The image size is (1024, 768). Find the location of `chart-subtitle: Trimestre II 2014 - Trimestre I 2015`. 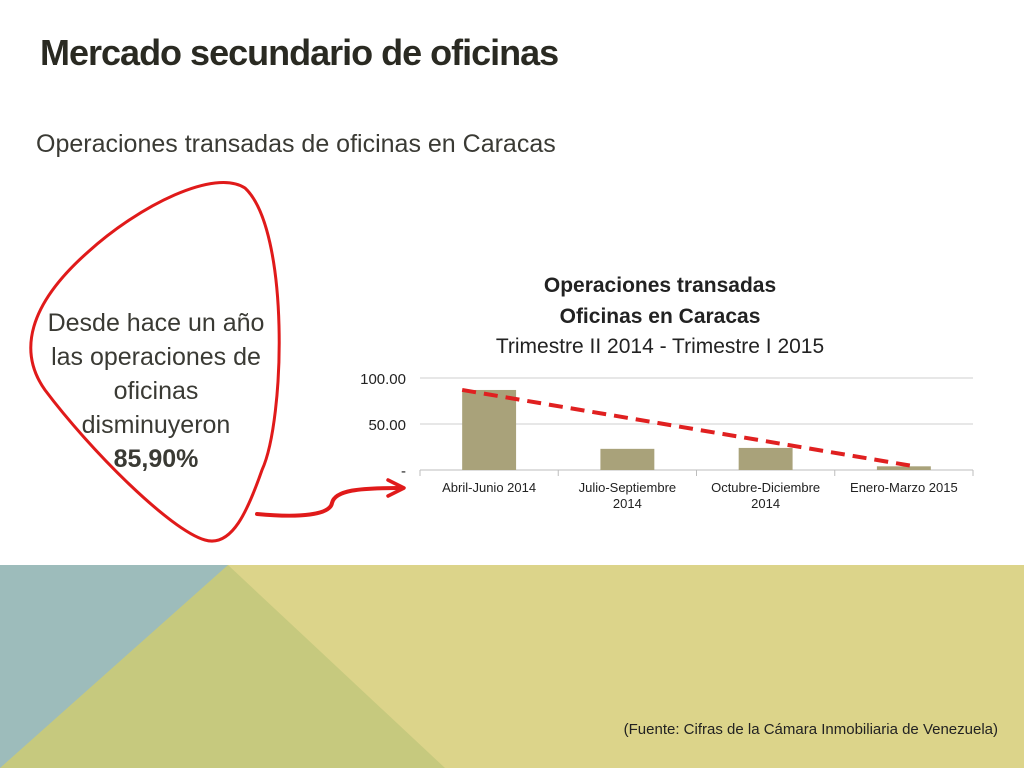

chart-subtitle: Trimestre II 2014 - Trimestre I 2015 is located at coordinates (660, 346).